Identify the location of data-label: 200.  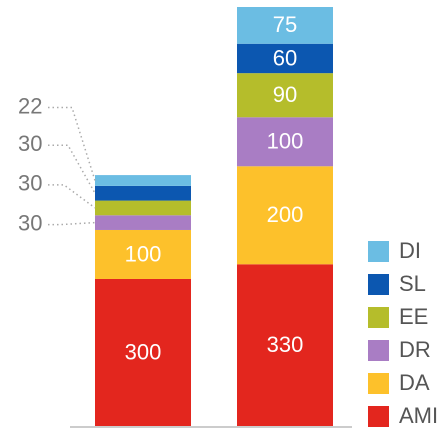
(285, 214).